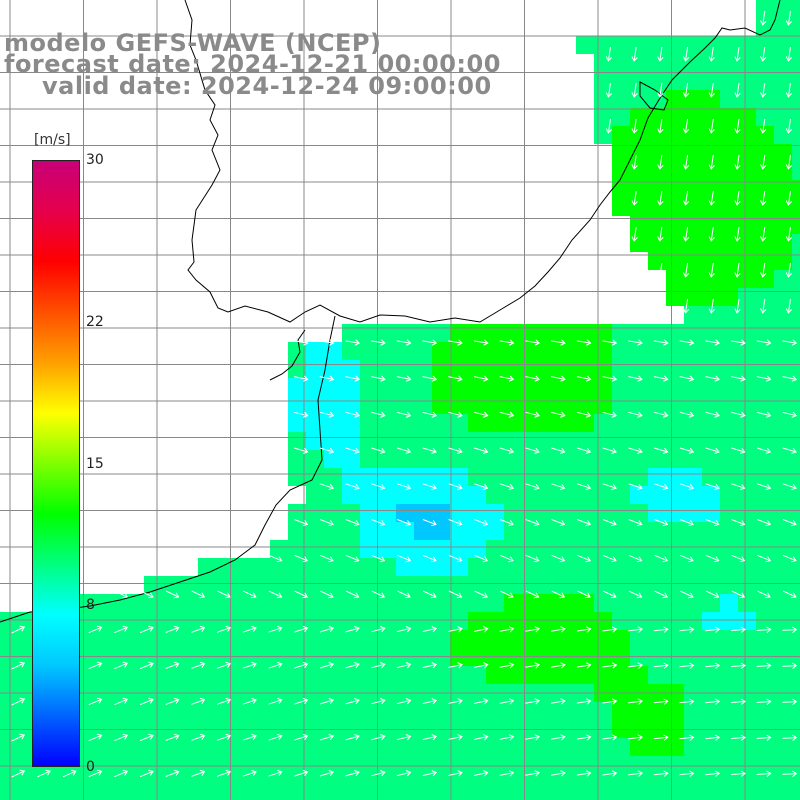 Image resolution: width=800 pixels, height=800 pixels. What do you see at coordinates (52, 140) in the screenshot?
I see `colorbar-unit-label: [m/s]` at bounding box center [52, 140].